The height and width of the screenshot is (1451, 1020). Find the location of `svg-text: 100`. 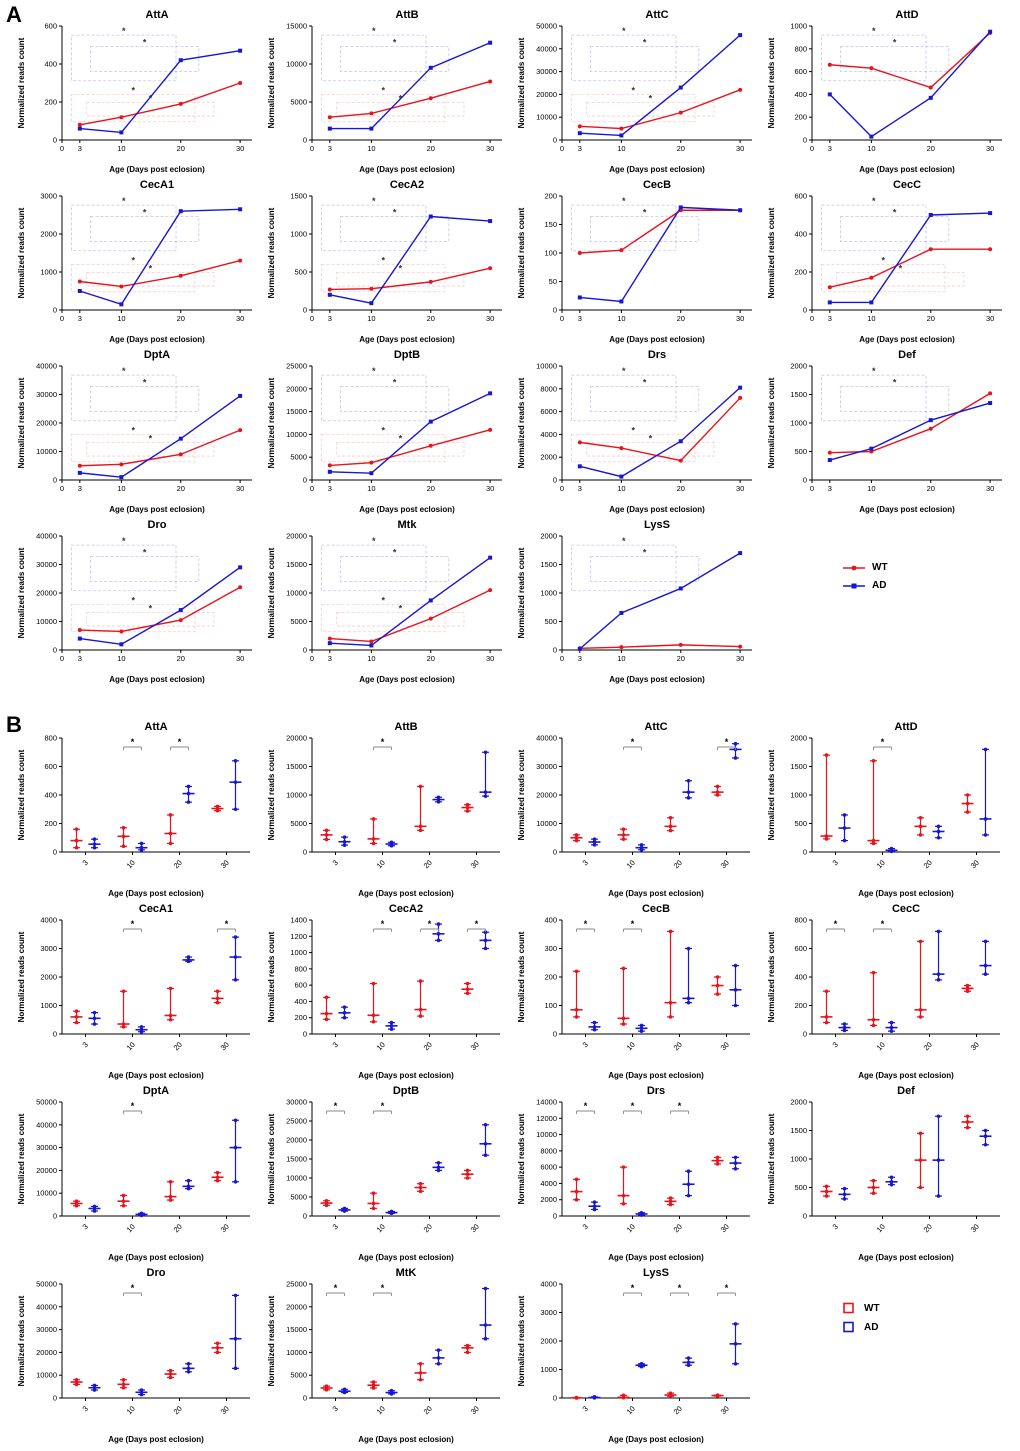

svg-text: 100 is located at coordinates (550, 253).